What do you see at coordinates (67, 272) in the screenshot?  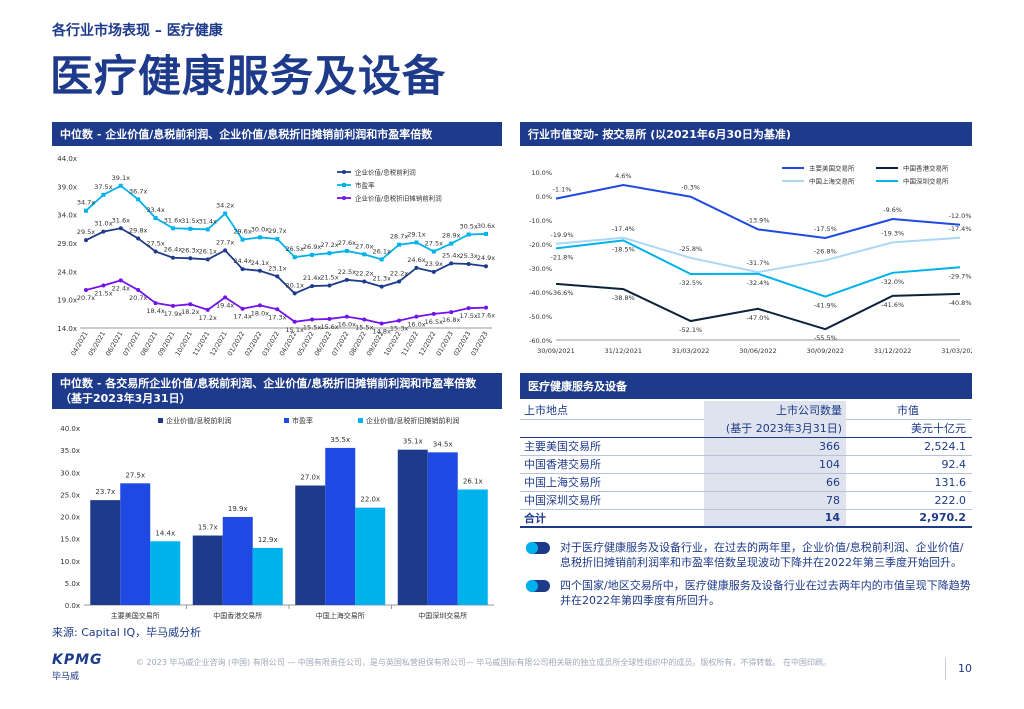 I see `y-tick-label: 24.0x` at bounding box center [67, 272].